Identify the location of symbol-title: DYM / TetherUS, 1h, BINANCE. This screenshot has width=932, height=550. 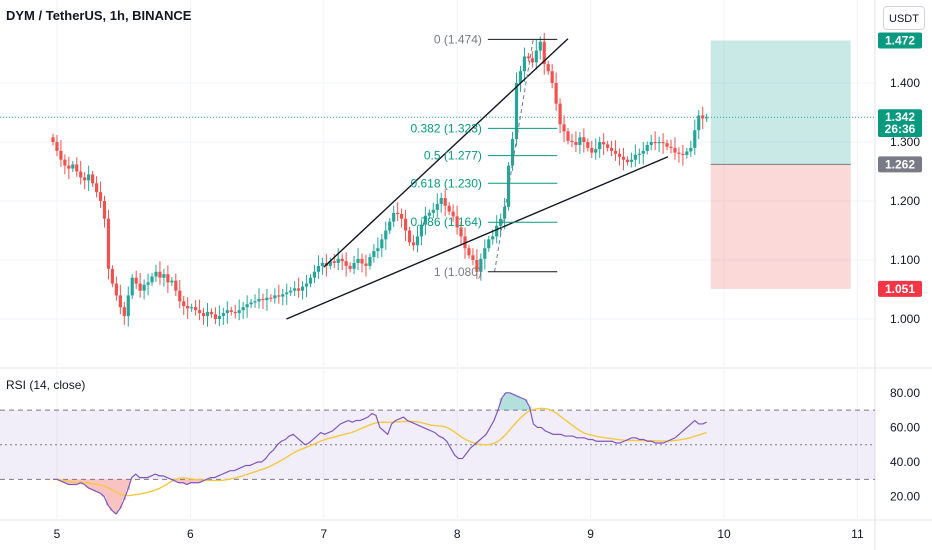
(99, 15).